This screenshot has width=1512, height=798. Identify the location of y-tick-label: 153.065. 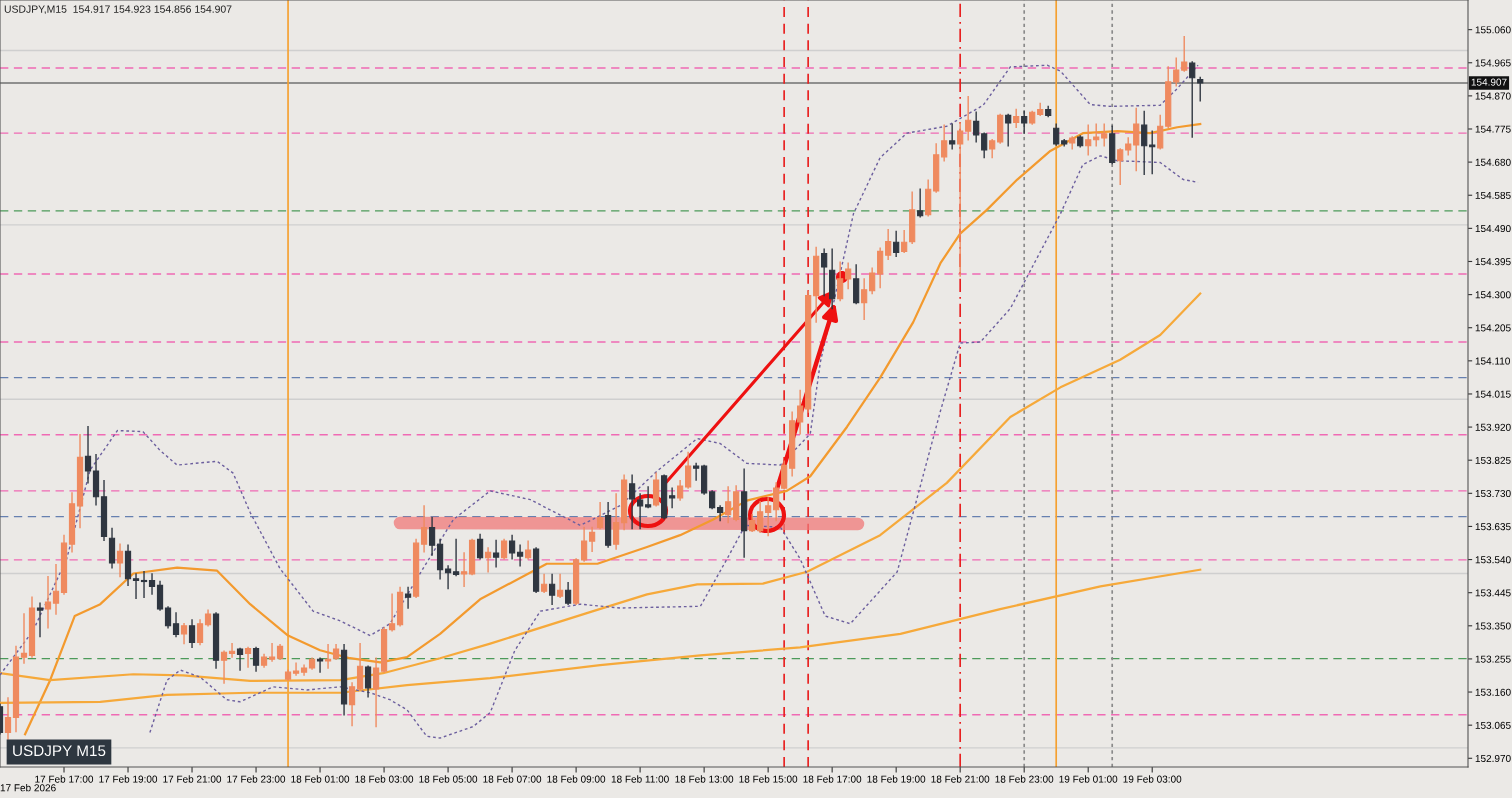
(1493, 725).